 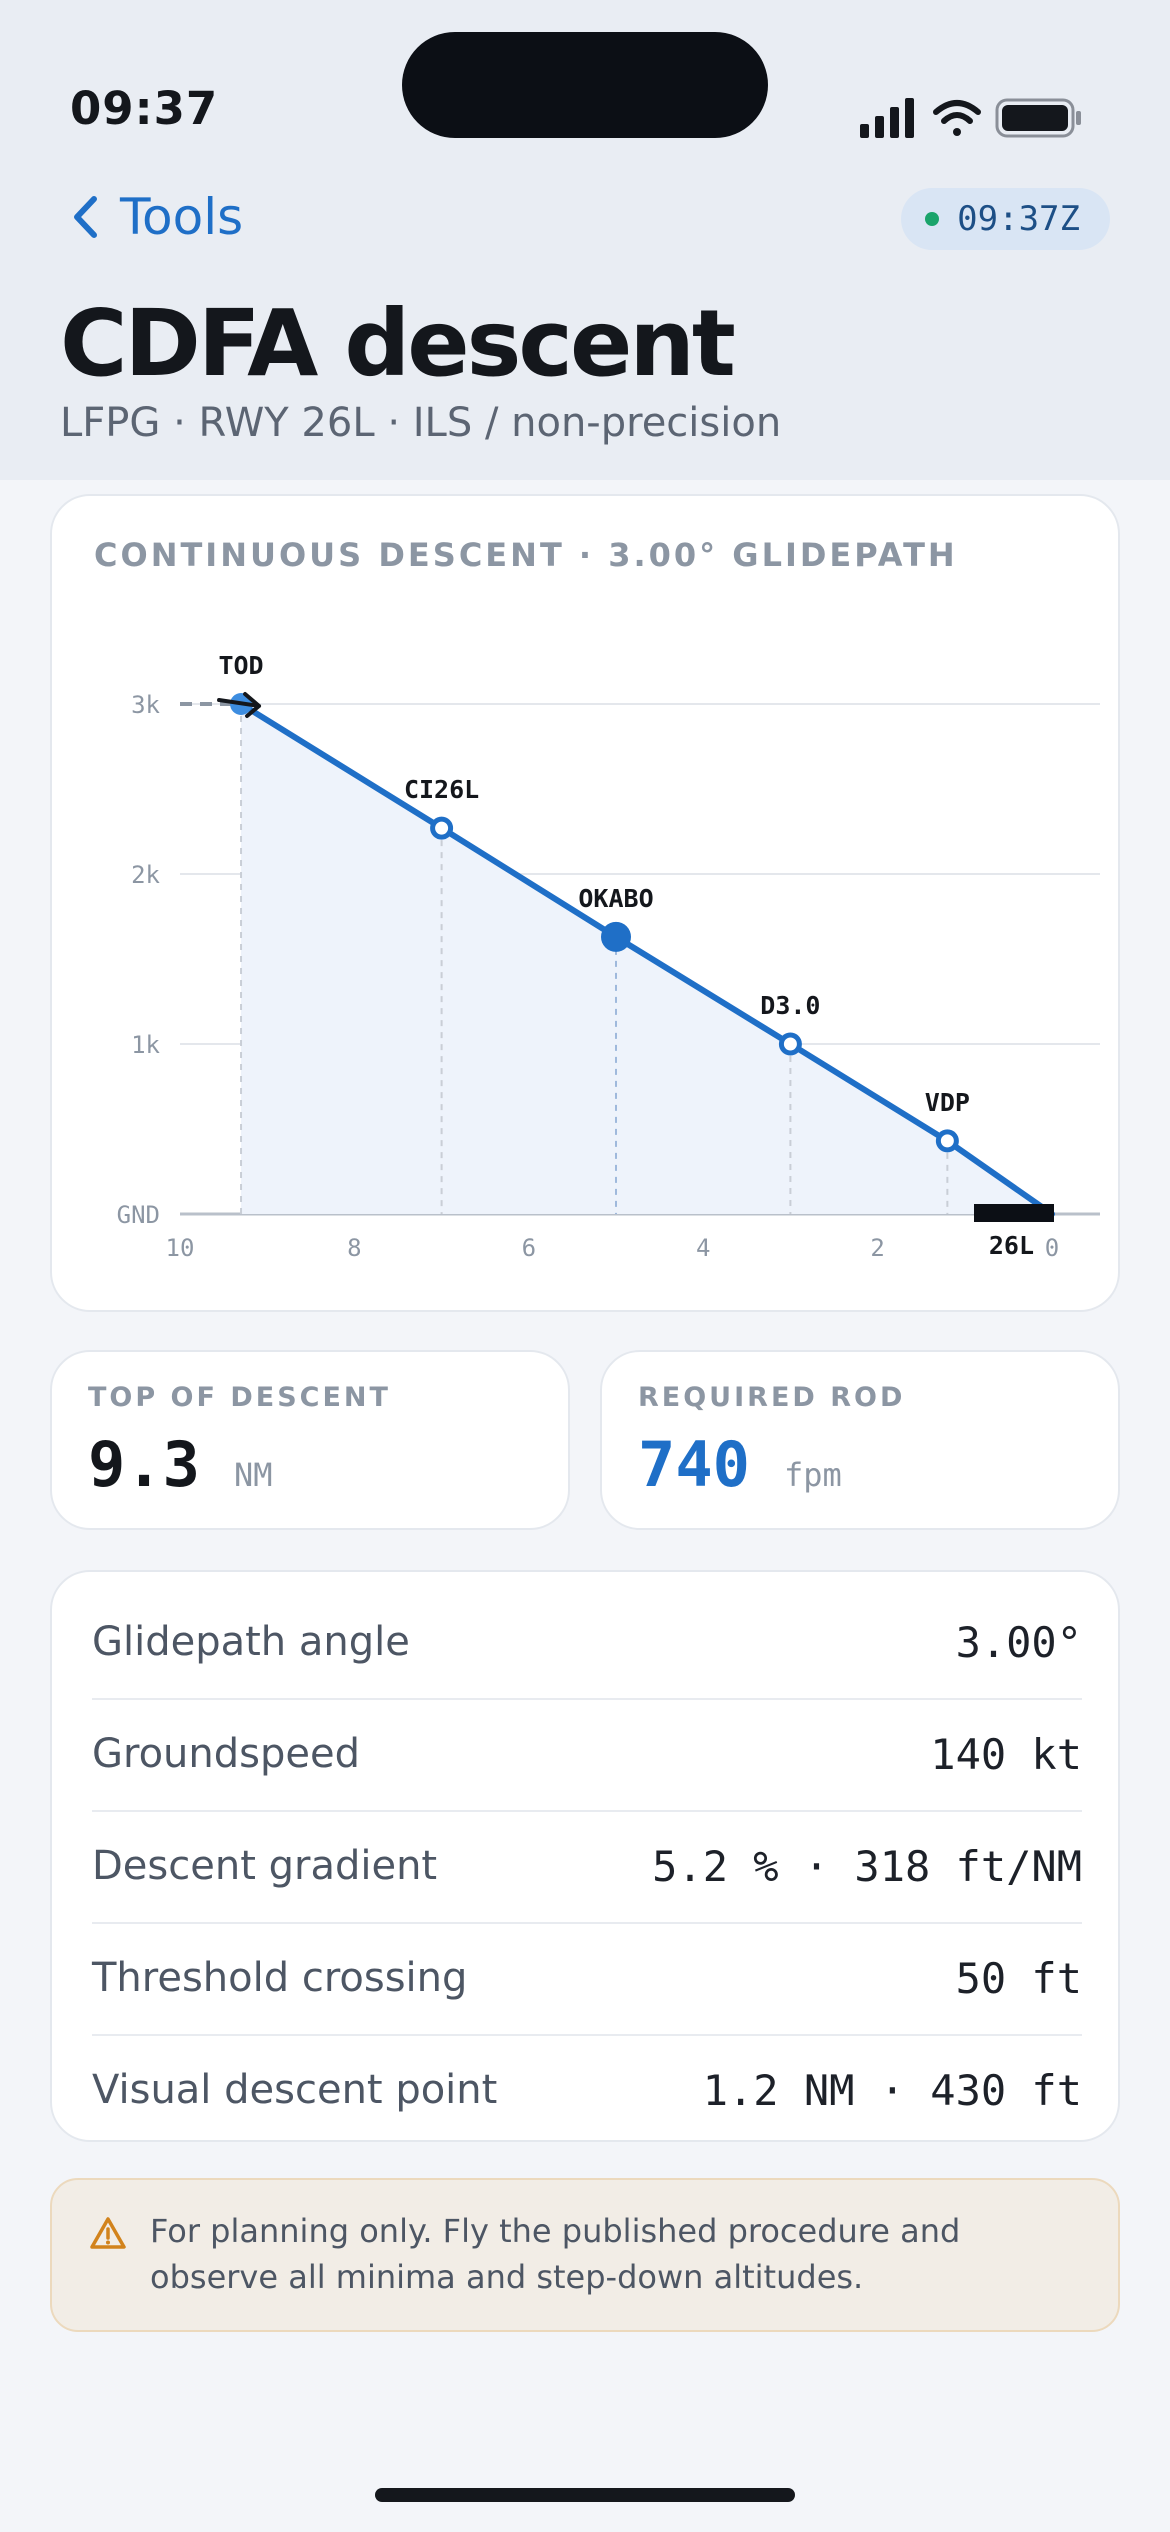 What do you see at coordinates (615, 898) in the screenshot?
I see `waypoint-label: OKABO` at bounding box center [615, 898].